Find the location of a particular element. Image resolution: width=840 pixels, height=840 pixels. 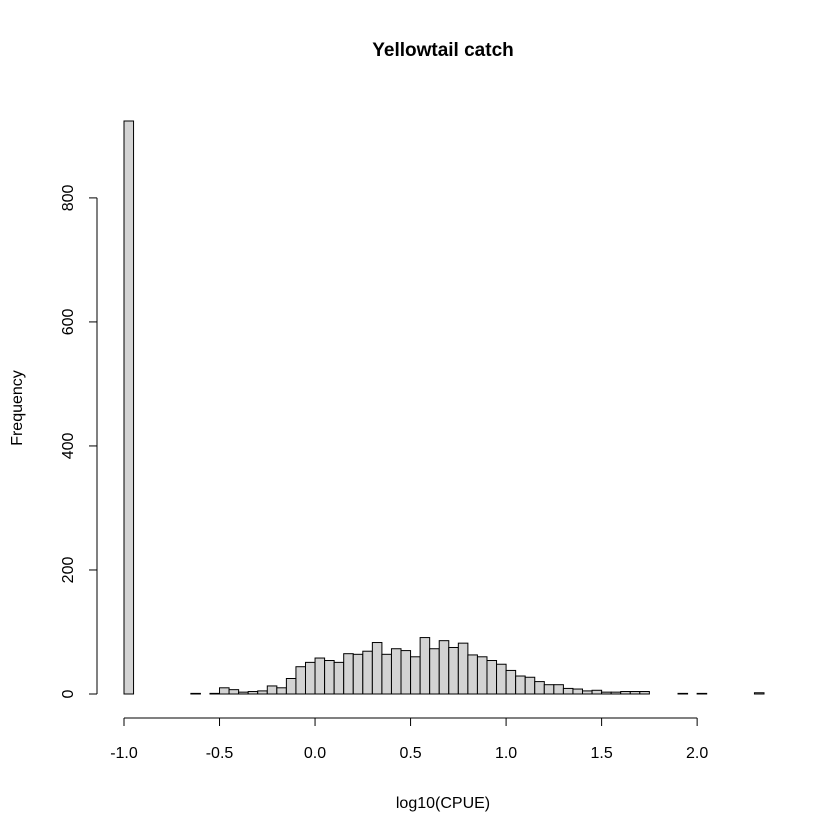

chart-title: Yellowtail catch is located at coordinates (443, 50).